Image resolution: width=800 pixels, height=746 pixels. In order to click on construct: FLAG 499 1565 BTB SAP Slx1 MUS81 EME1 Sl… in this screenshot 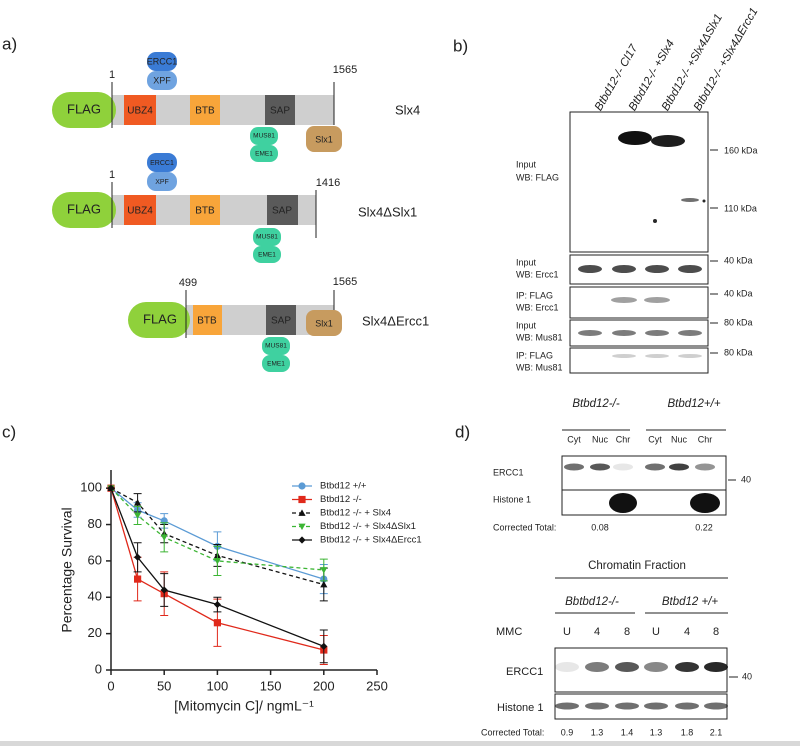, I will do `click(278, 324)`.